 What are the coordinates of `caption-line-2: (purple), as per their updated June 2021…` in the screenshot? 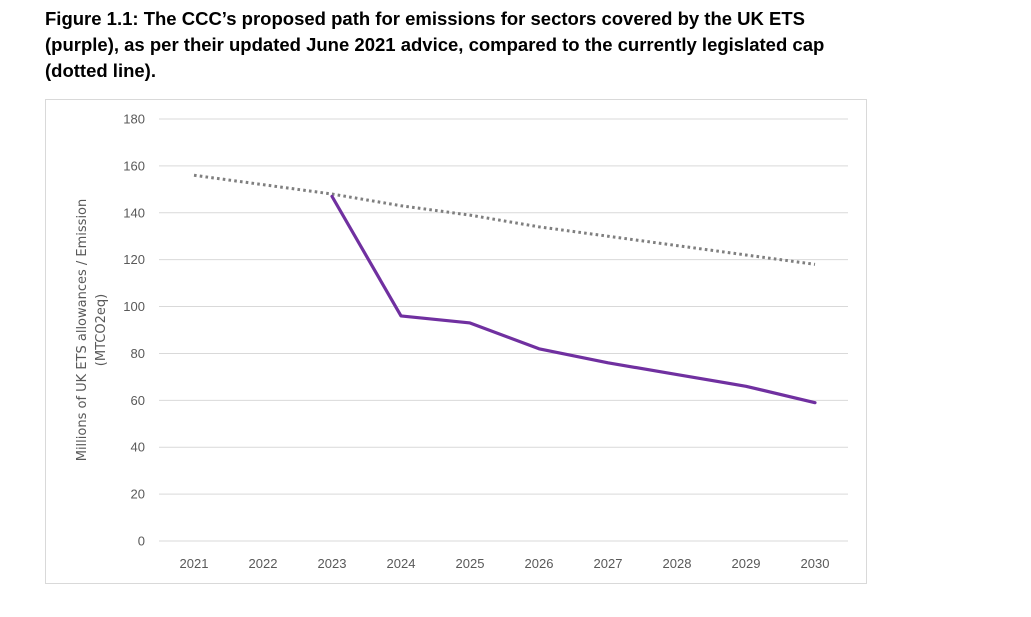 It's located at (435, 44).